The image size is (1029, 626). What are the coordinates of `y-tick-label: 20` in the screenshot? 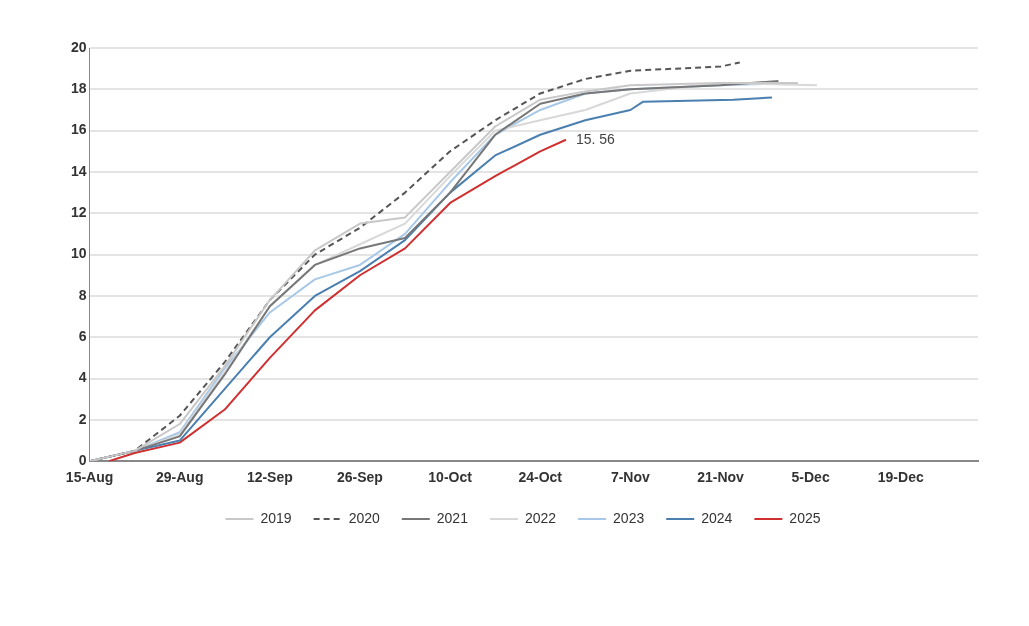 It's located at (78, 46).